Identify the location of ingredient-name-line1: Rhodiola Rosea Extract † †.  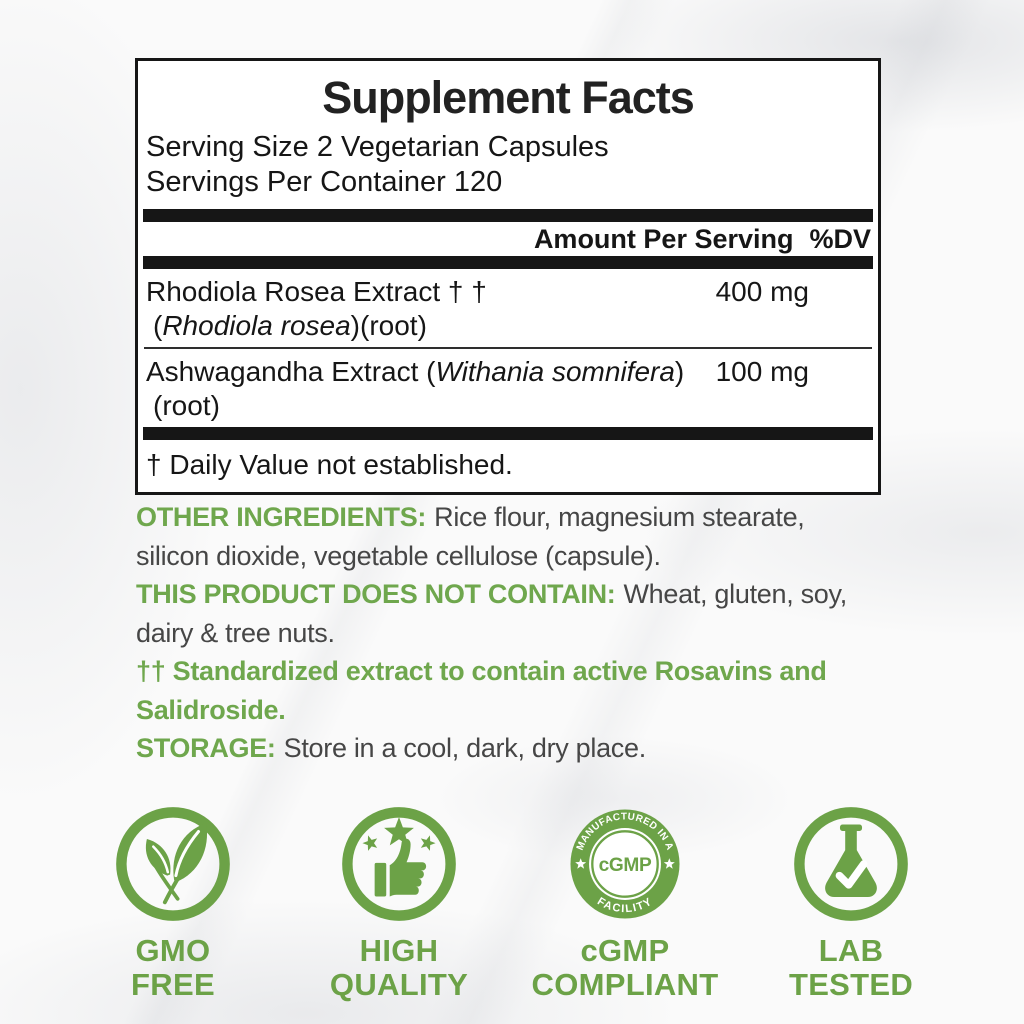
(316, 291).